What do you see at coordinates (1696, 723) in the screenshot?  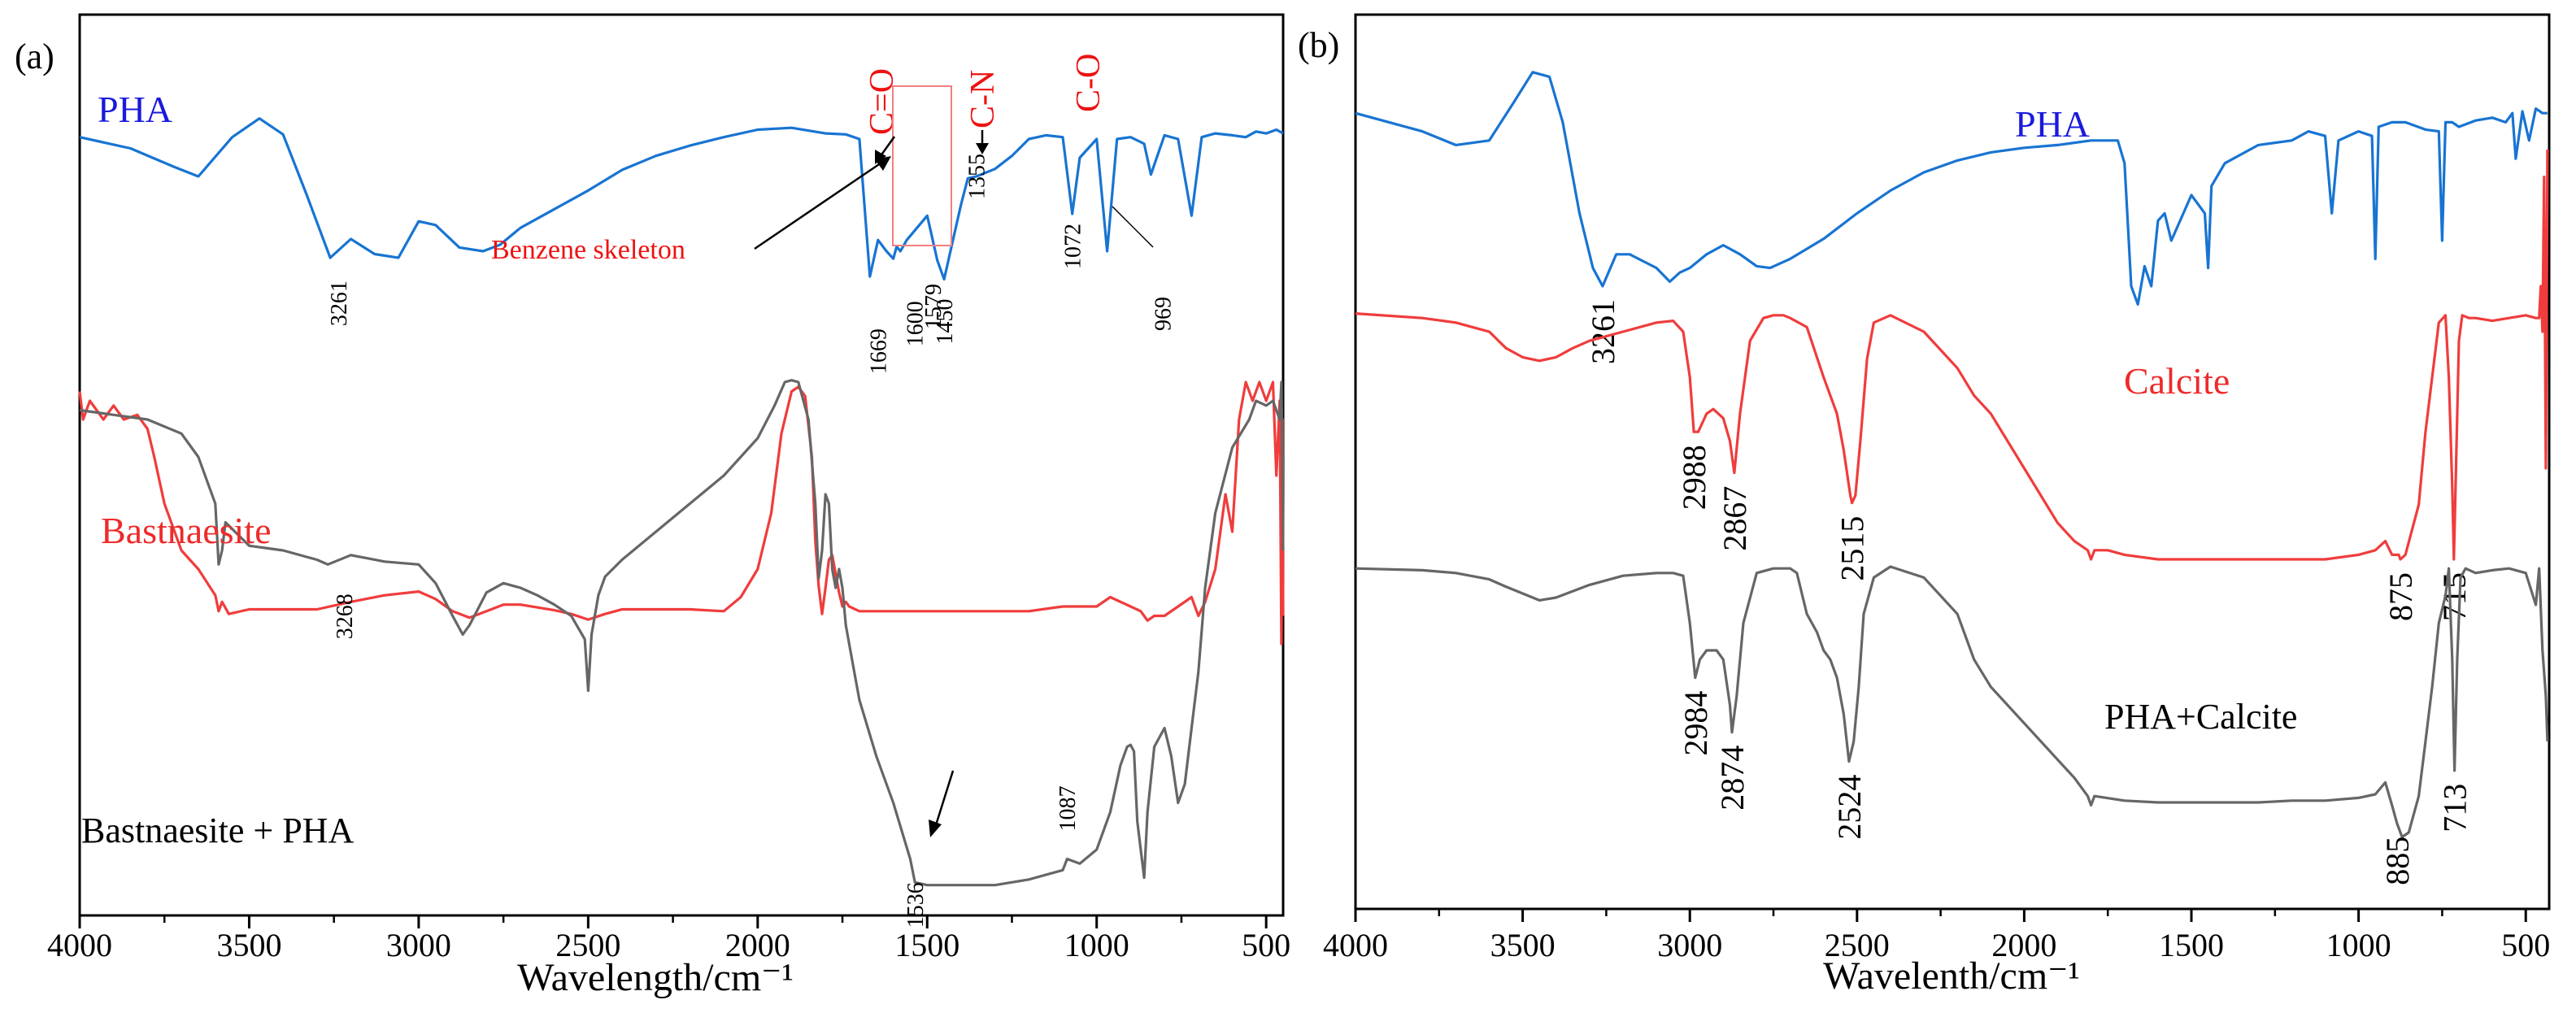 I see `peak-label-b-2984: 2984` at bounding box center [1696, 723].